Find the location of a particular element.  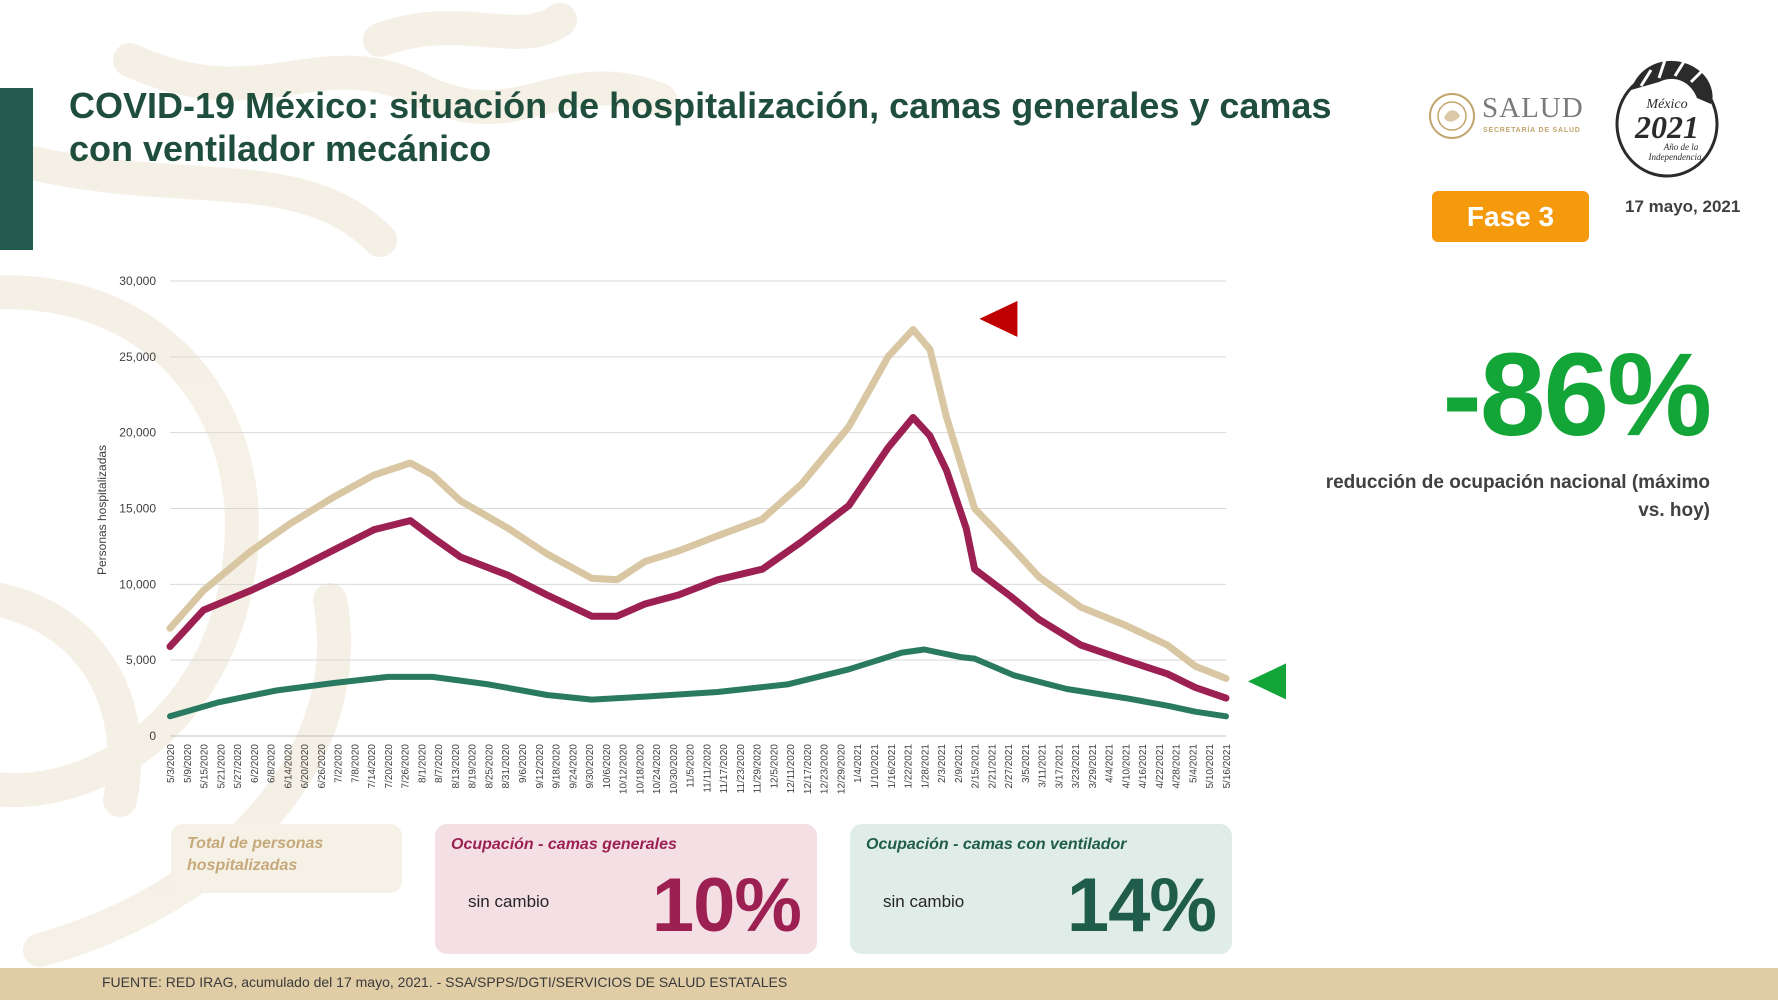

x-tick-label: 10/12/2020 is located at coordinates (624, 769).